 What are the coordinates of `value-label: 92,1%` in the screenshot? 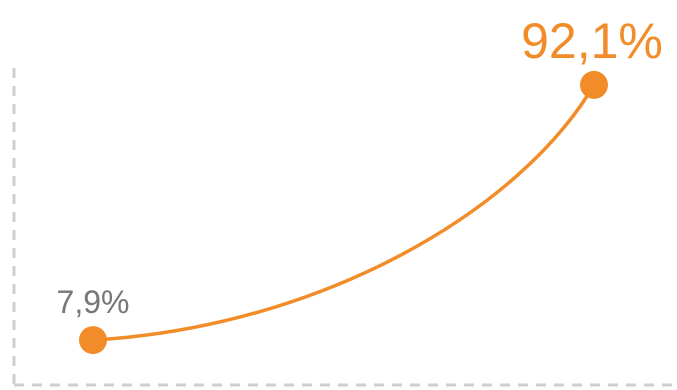 It's located at (592, 41).